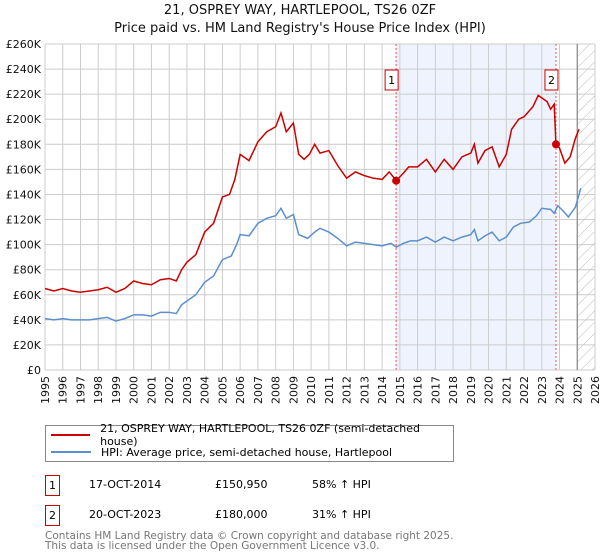  Describe the element at coordinates (560, 390) in the screenshot. I see `x-tick-label: 2024` at that location.